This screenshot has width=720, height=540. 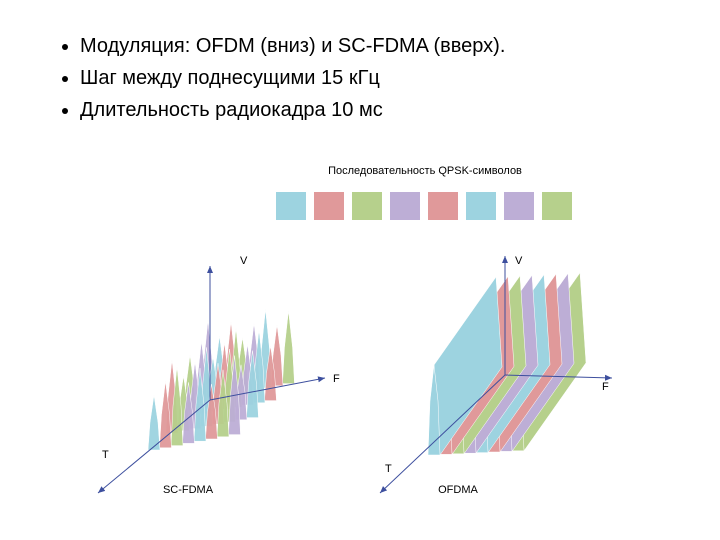 I want to click on ofdma-plot, so click(x=507, y=364).